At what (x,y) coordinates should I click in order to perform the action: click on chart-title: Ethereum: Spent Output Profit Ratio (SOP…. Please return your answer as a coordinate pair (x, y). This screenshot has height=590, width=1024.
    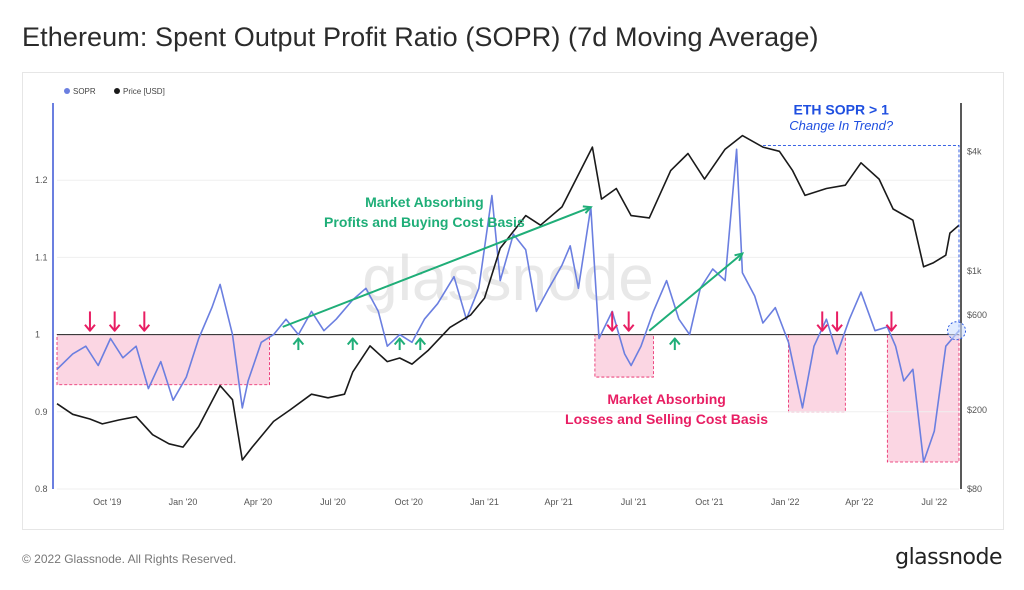
    Looking at the image, I should click on (420, 37).